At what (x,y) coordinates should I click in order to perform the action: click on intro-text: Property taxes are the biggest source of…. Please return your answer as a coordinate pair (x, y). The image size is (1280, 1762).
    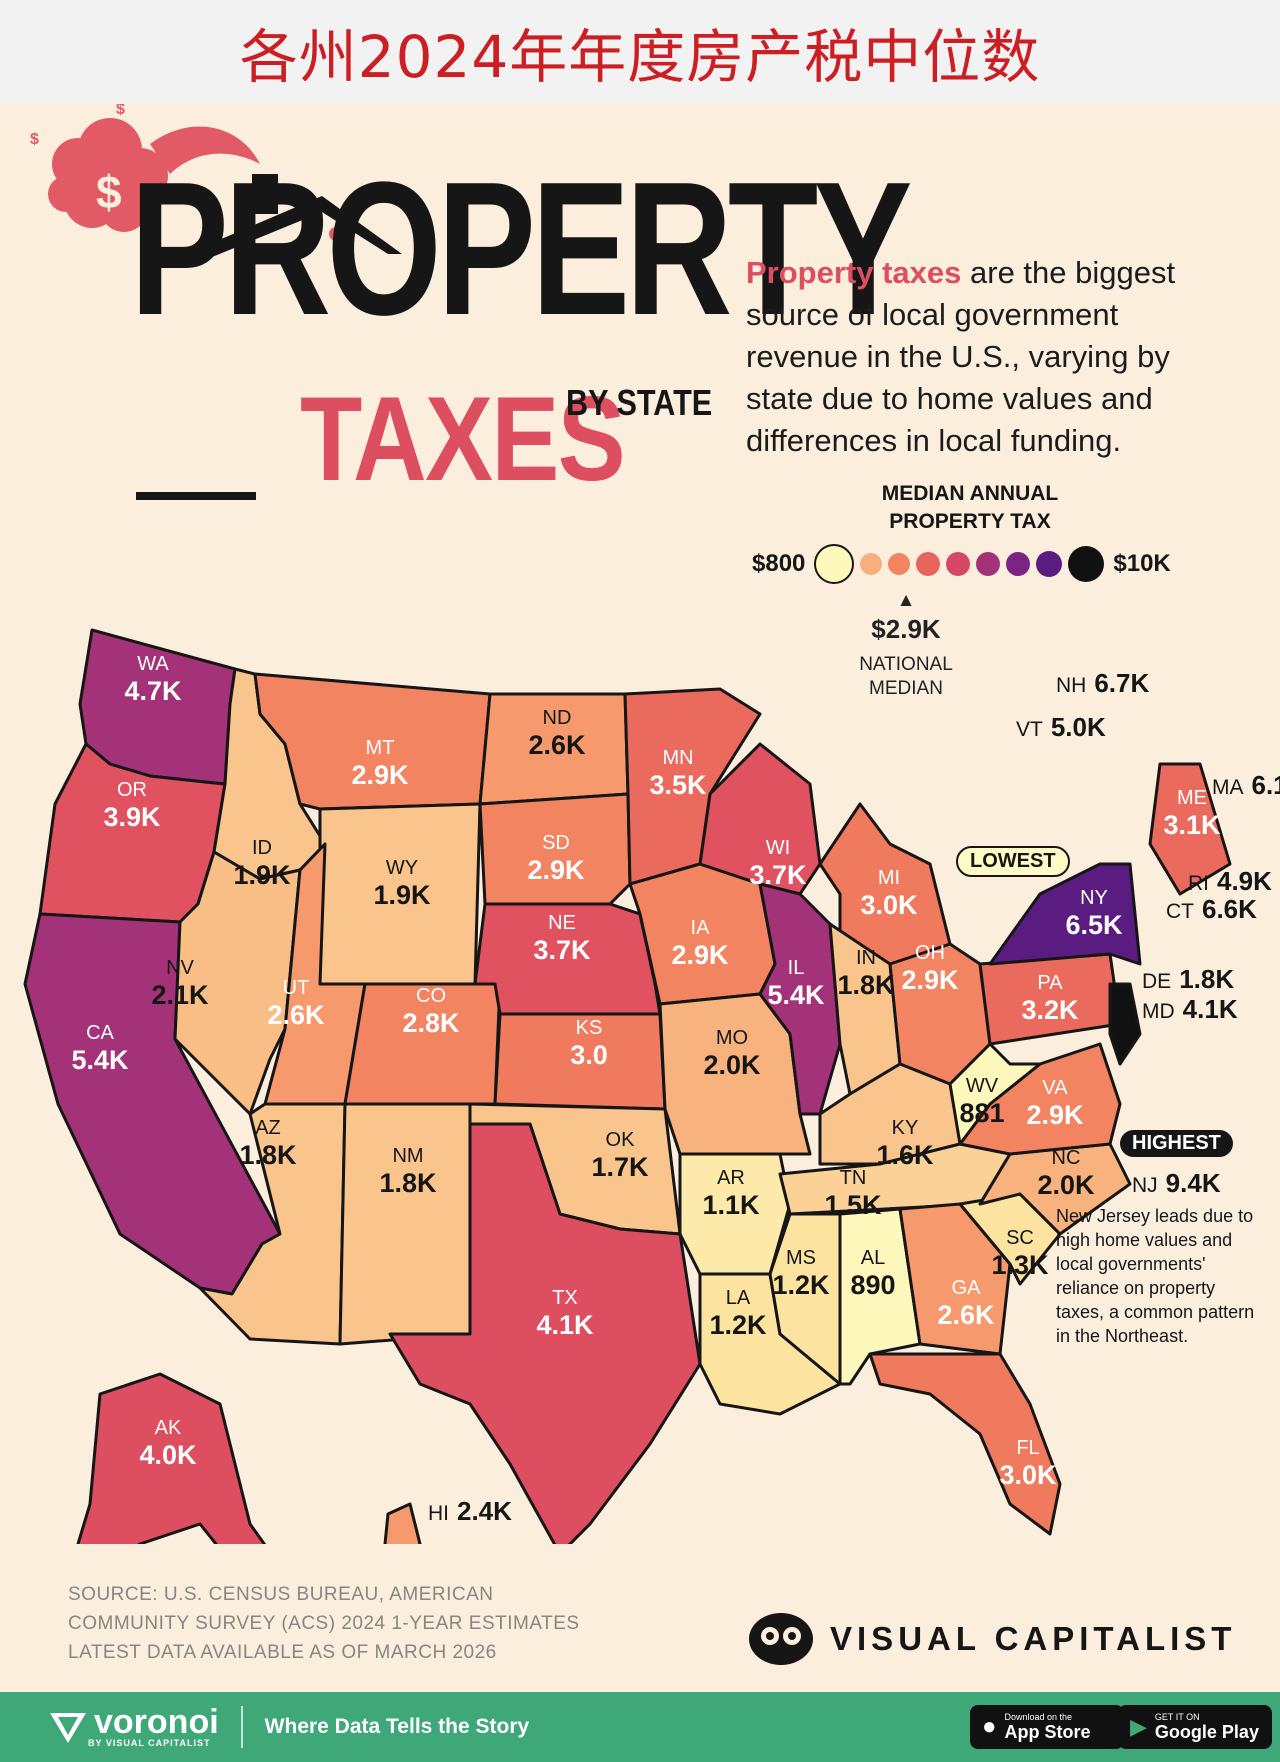
    Looking at the image, I should click on (981, 357).